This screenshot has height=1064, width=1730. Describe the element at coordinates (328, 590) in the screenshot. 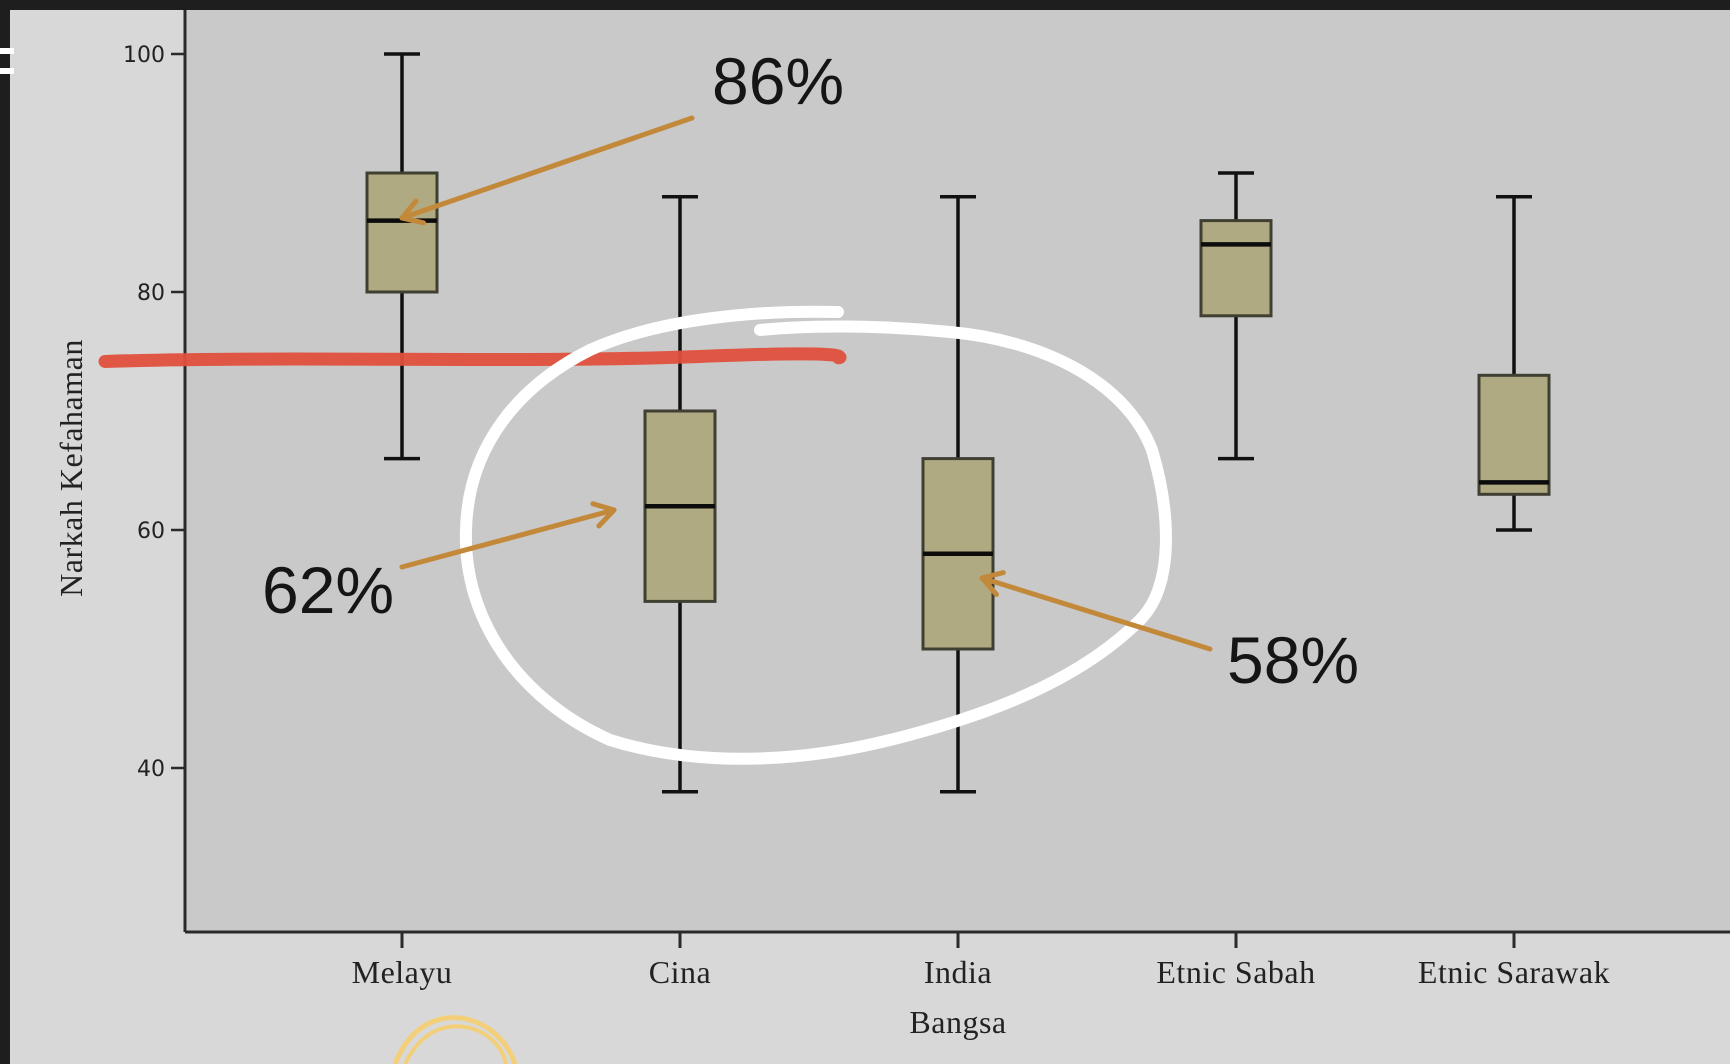

I see `annotation-label: 62%` at that location.